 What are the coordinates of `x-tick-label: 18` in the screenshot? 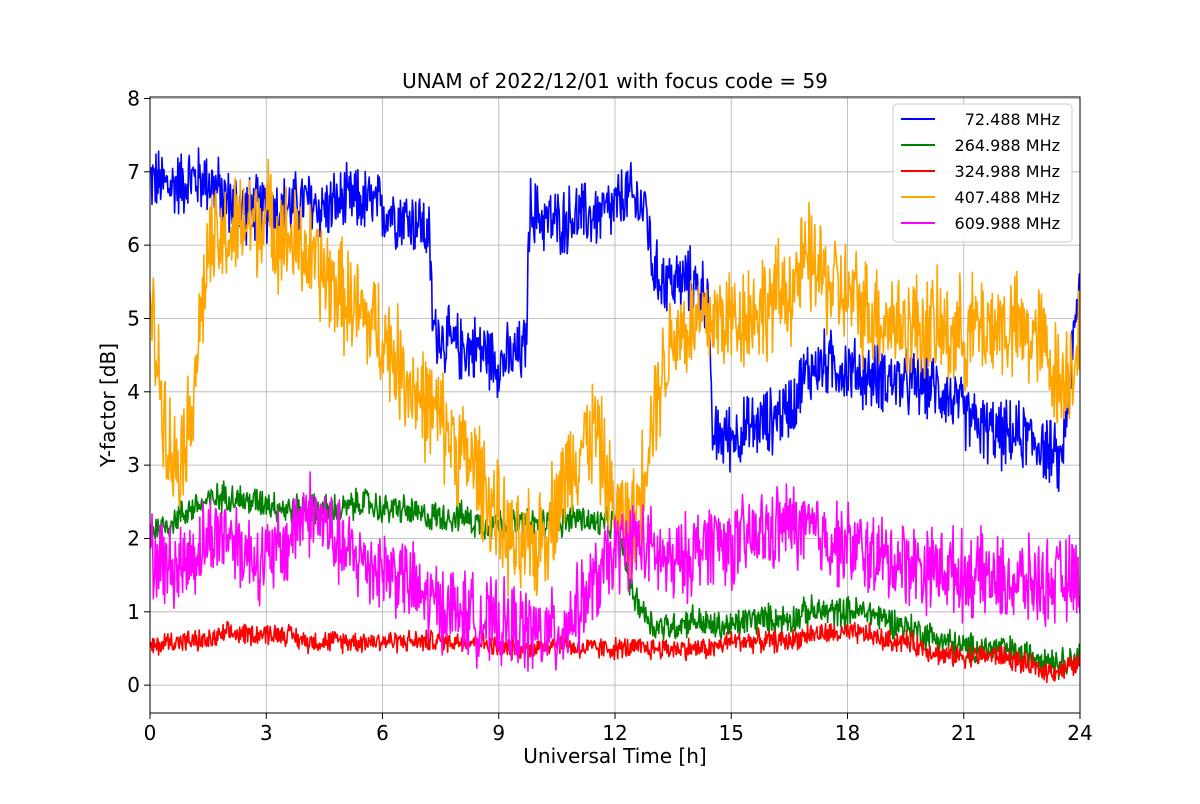 It's located at (847, 733).